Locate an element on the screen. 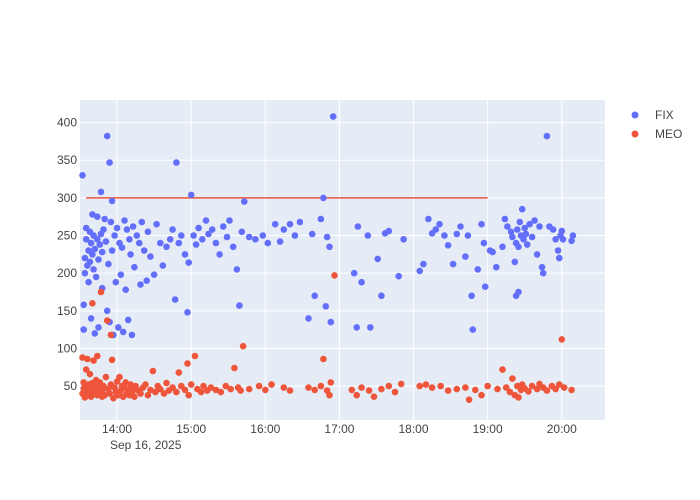 The width and height of the screenshot is (700, 500). legend-label: FIX is located at coordinates (664, 115).